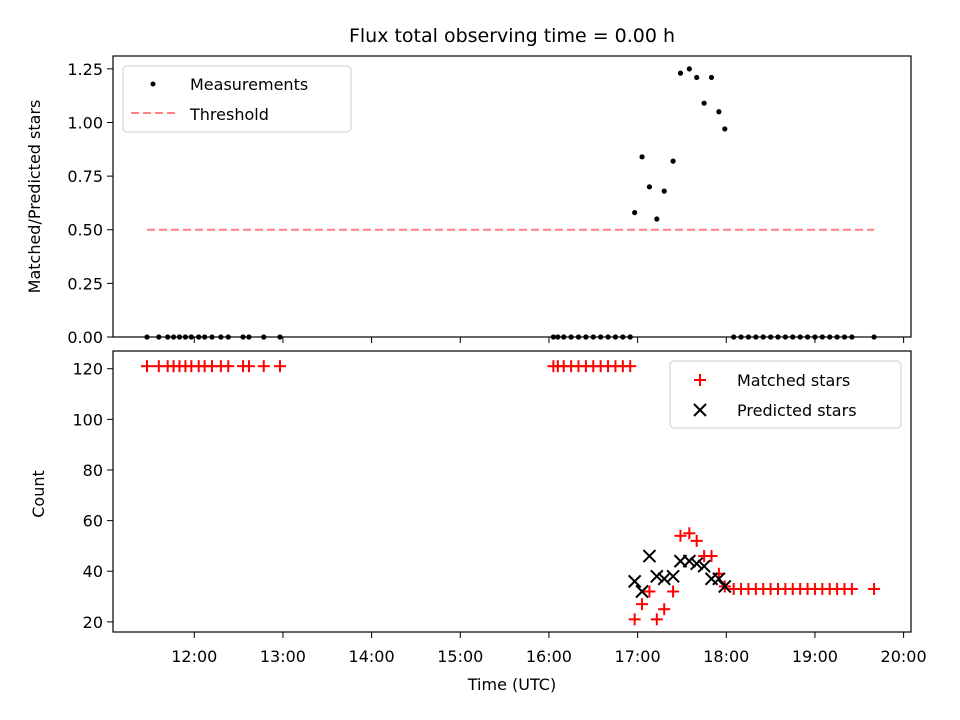  Describe the element at coordinates (638, 656) in the screenshot. I see `x-tick-label: 17:00` at that location.